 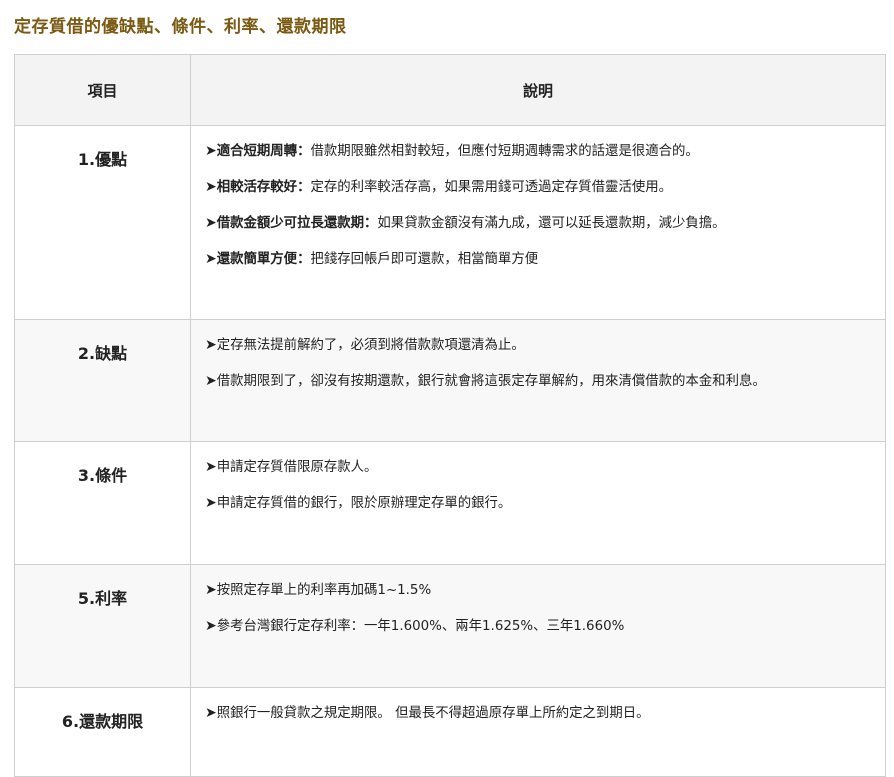 I want to click on line-text: 按照定存單上的利率再加碼1~1.5%, so click(x=324, y=590).